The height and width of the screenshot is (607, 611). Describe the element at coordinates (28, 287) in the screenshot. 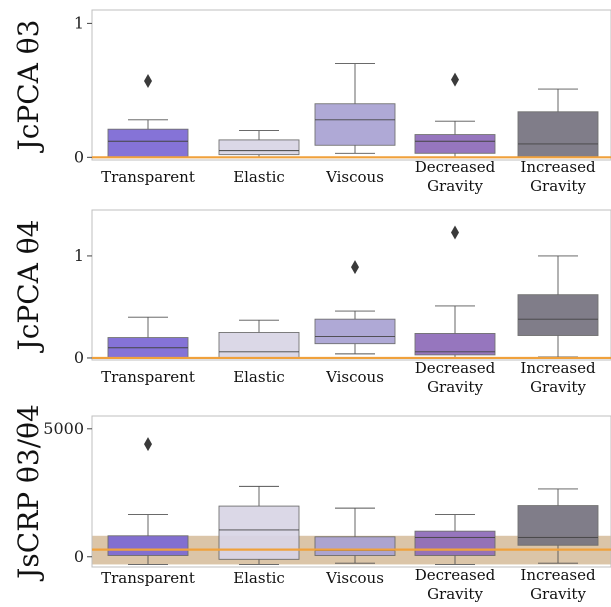

I see `y-axis-label: JcPCA θ4` at that location.